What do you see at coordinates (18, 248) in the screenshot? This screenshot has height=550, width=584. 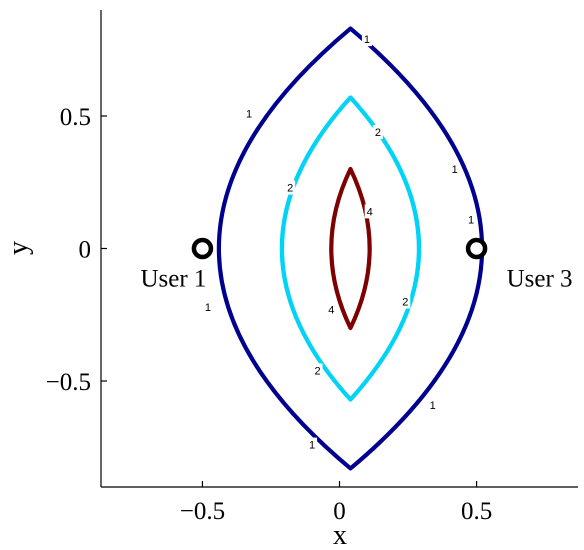 I see `y-axis-label: y` at bounding box center [18, 248].